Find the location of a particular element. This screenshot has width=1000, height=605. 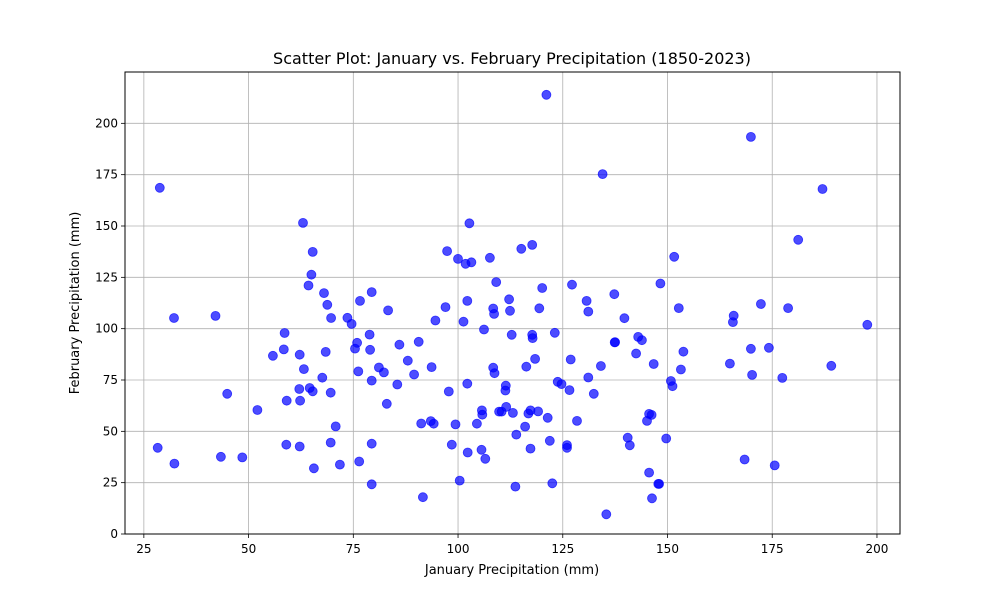

y-tick-label: 75 is located at coordinates (110, 380).